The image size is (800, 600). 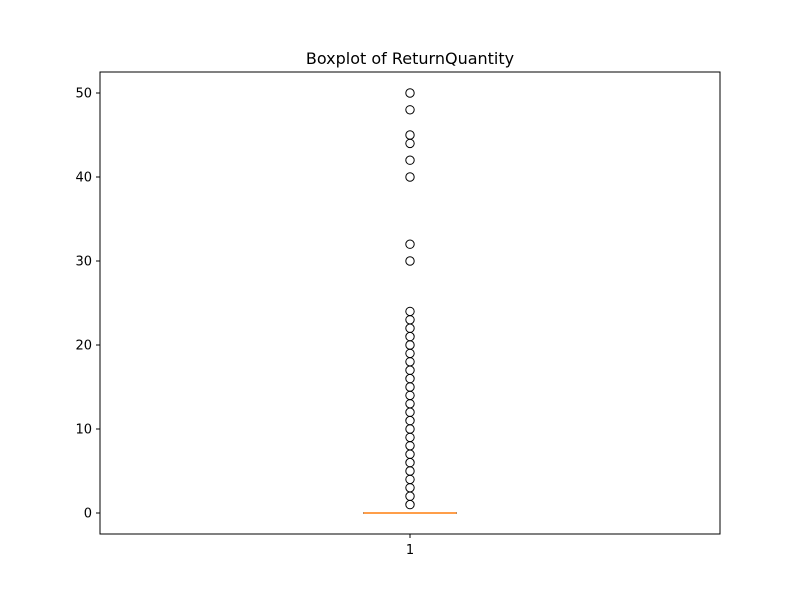 I want to click on y-tick-label: 50, so click(x=83, y=94).